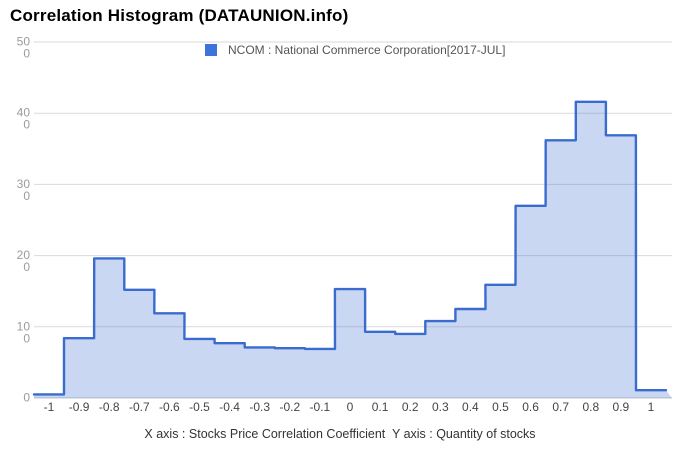  Describe the element at coordinates (109, 407) in the screenshot. I see `svg-text: -0.8` at that location.